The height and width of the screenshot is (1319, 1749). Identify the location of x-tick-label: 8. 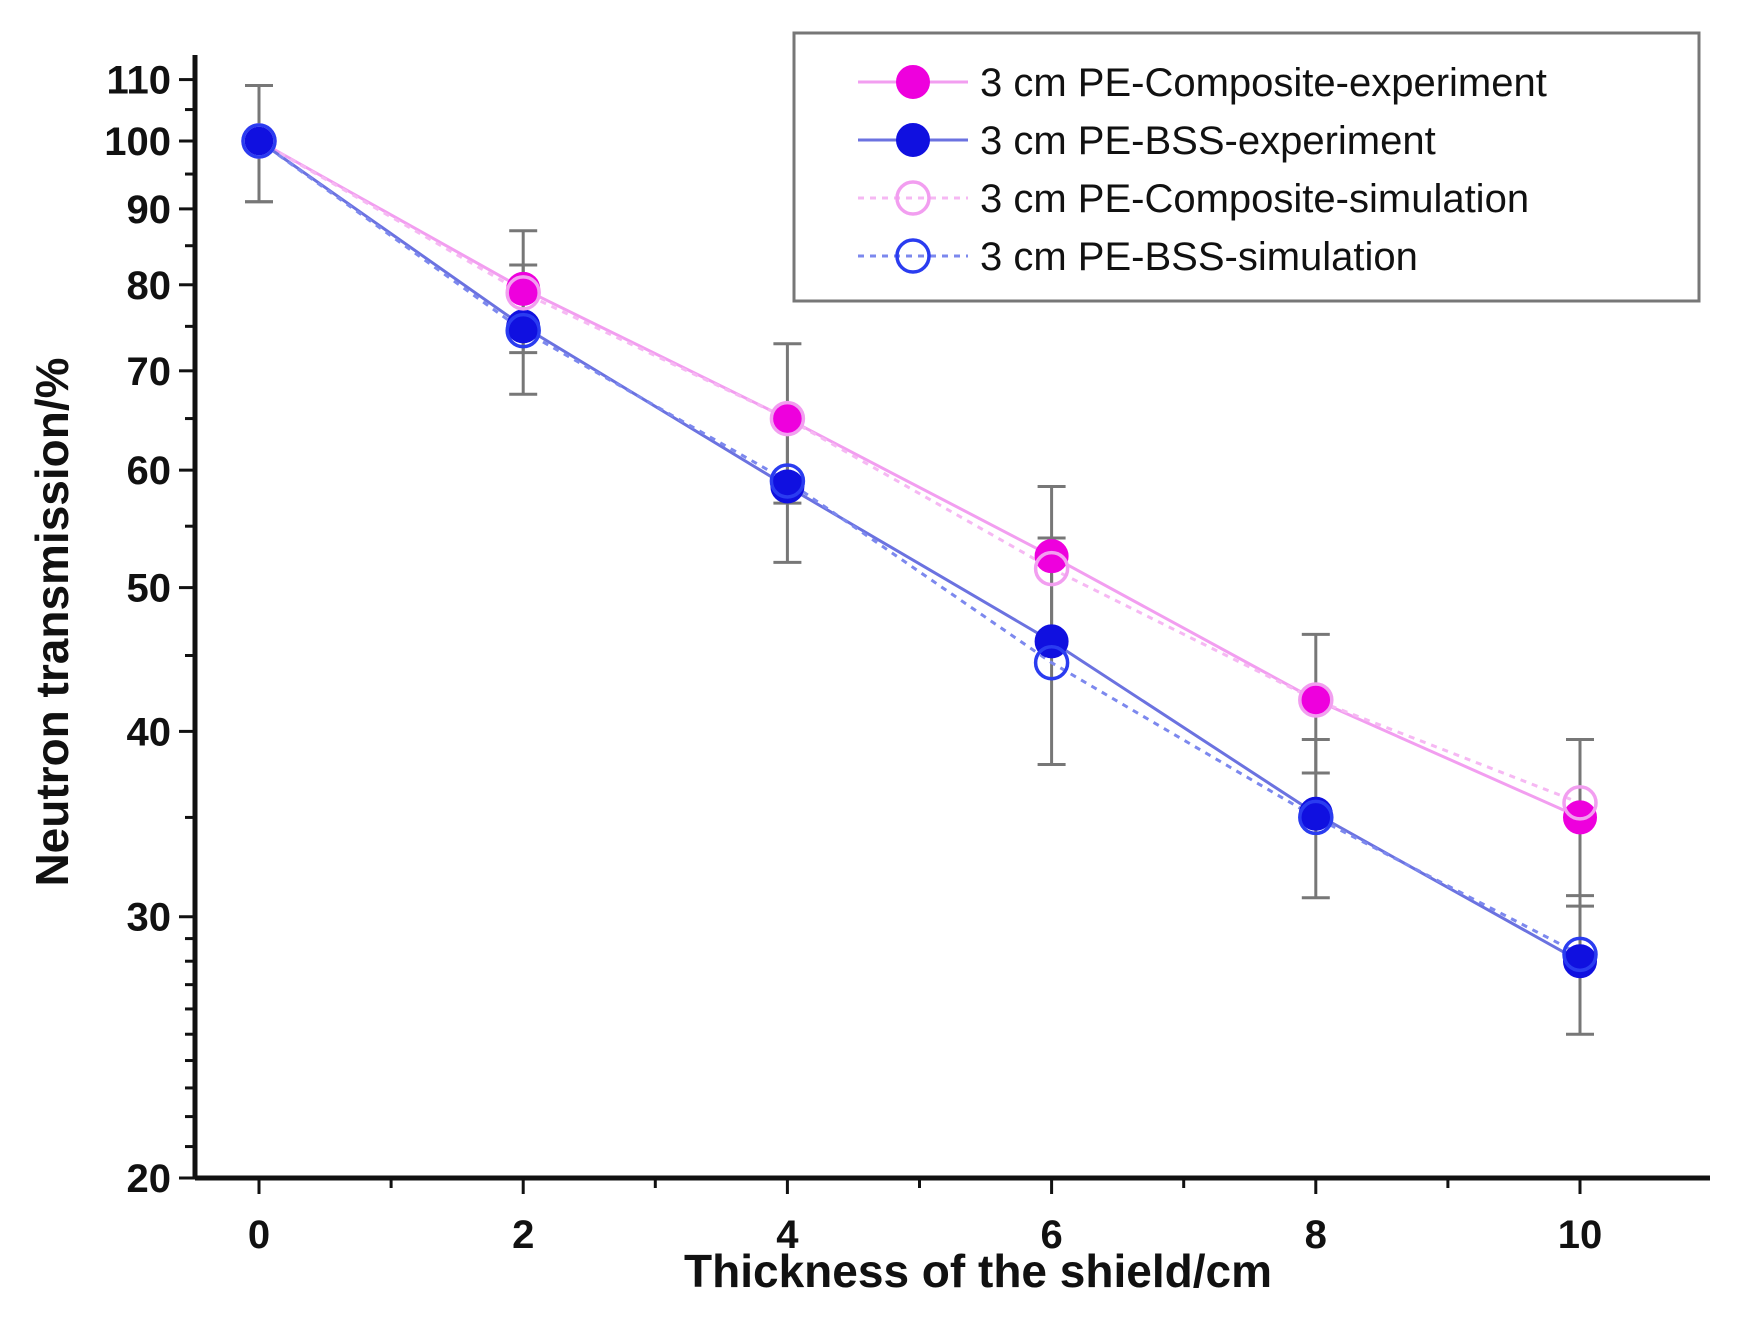
(1316, 1235).